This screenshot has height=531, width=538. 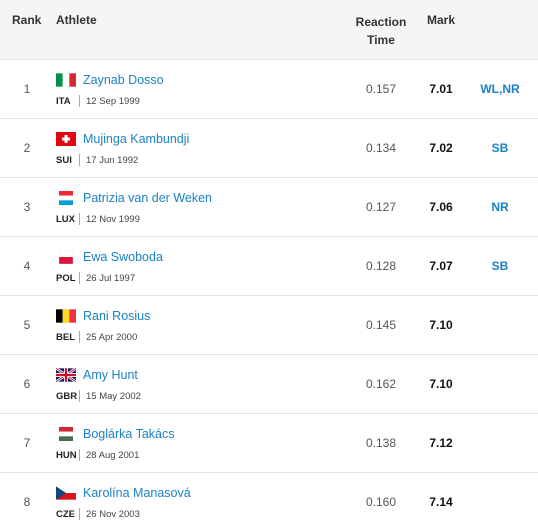 I want to click on table-header: Rank Athlete Reaction Time Mark, so click(x=269, y=30).